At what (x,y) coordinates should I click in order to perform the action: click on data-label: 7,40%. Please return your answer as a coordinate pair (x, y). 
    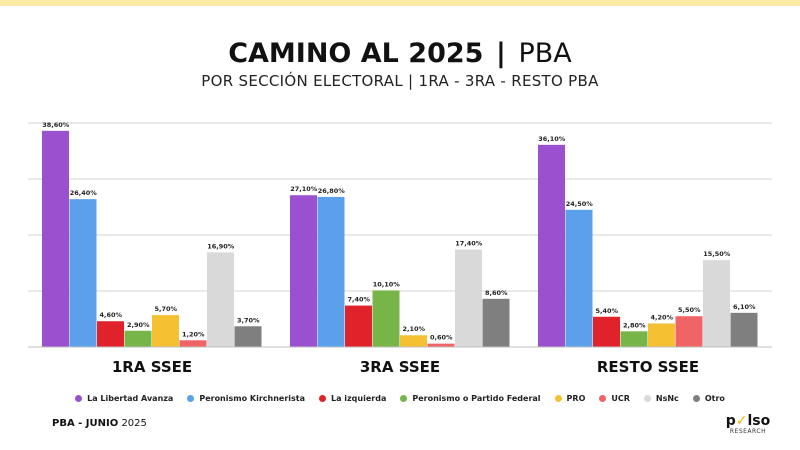
    Looking at the image, I should click on (358, 300).